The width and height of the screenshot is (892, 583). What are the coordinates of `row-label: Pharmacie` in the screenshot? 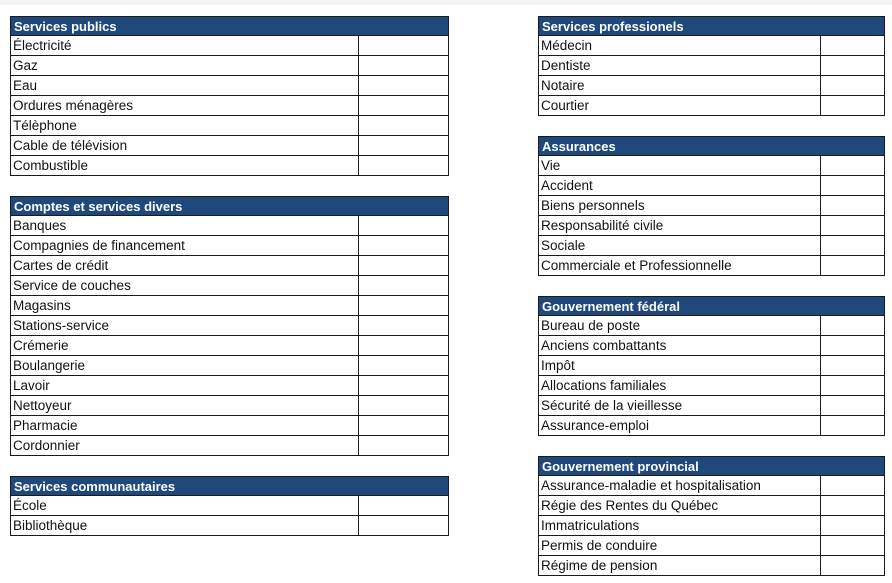 It's located at (45, 425).